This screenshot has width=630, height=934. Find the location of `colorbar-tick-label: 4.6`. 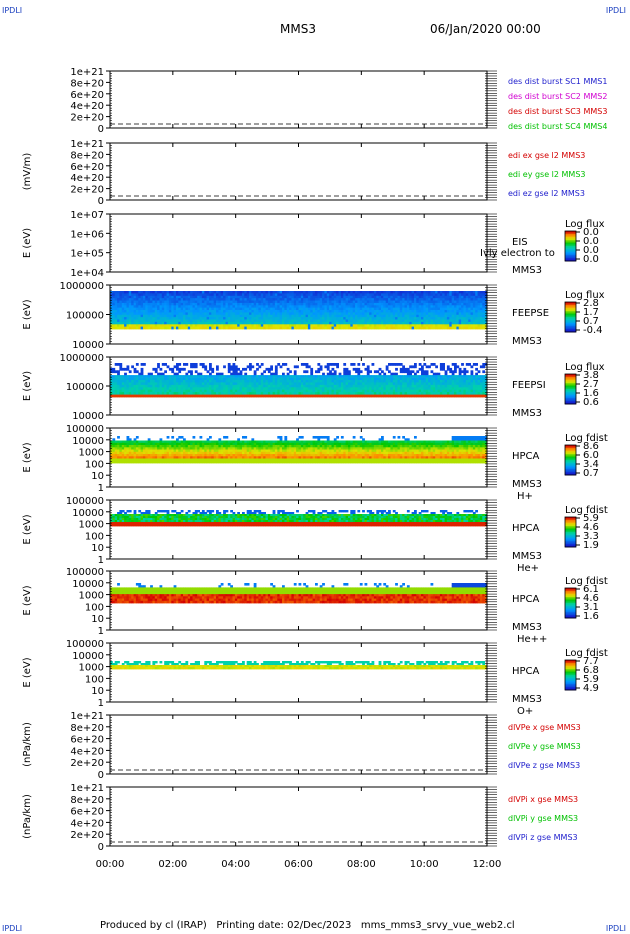

colorbar-tick-label: 4.6 is located at coordinates (591, 598).